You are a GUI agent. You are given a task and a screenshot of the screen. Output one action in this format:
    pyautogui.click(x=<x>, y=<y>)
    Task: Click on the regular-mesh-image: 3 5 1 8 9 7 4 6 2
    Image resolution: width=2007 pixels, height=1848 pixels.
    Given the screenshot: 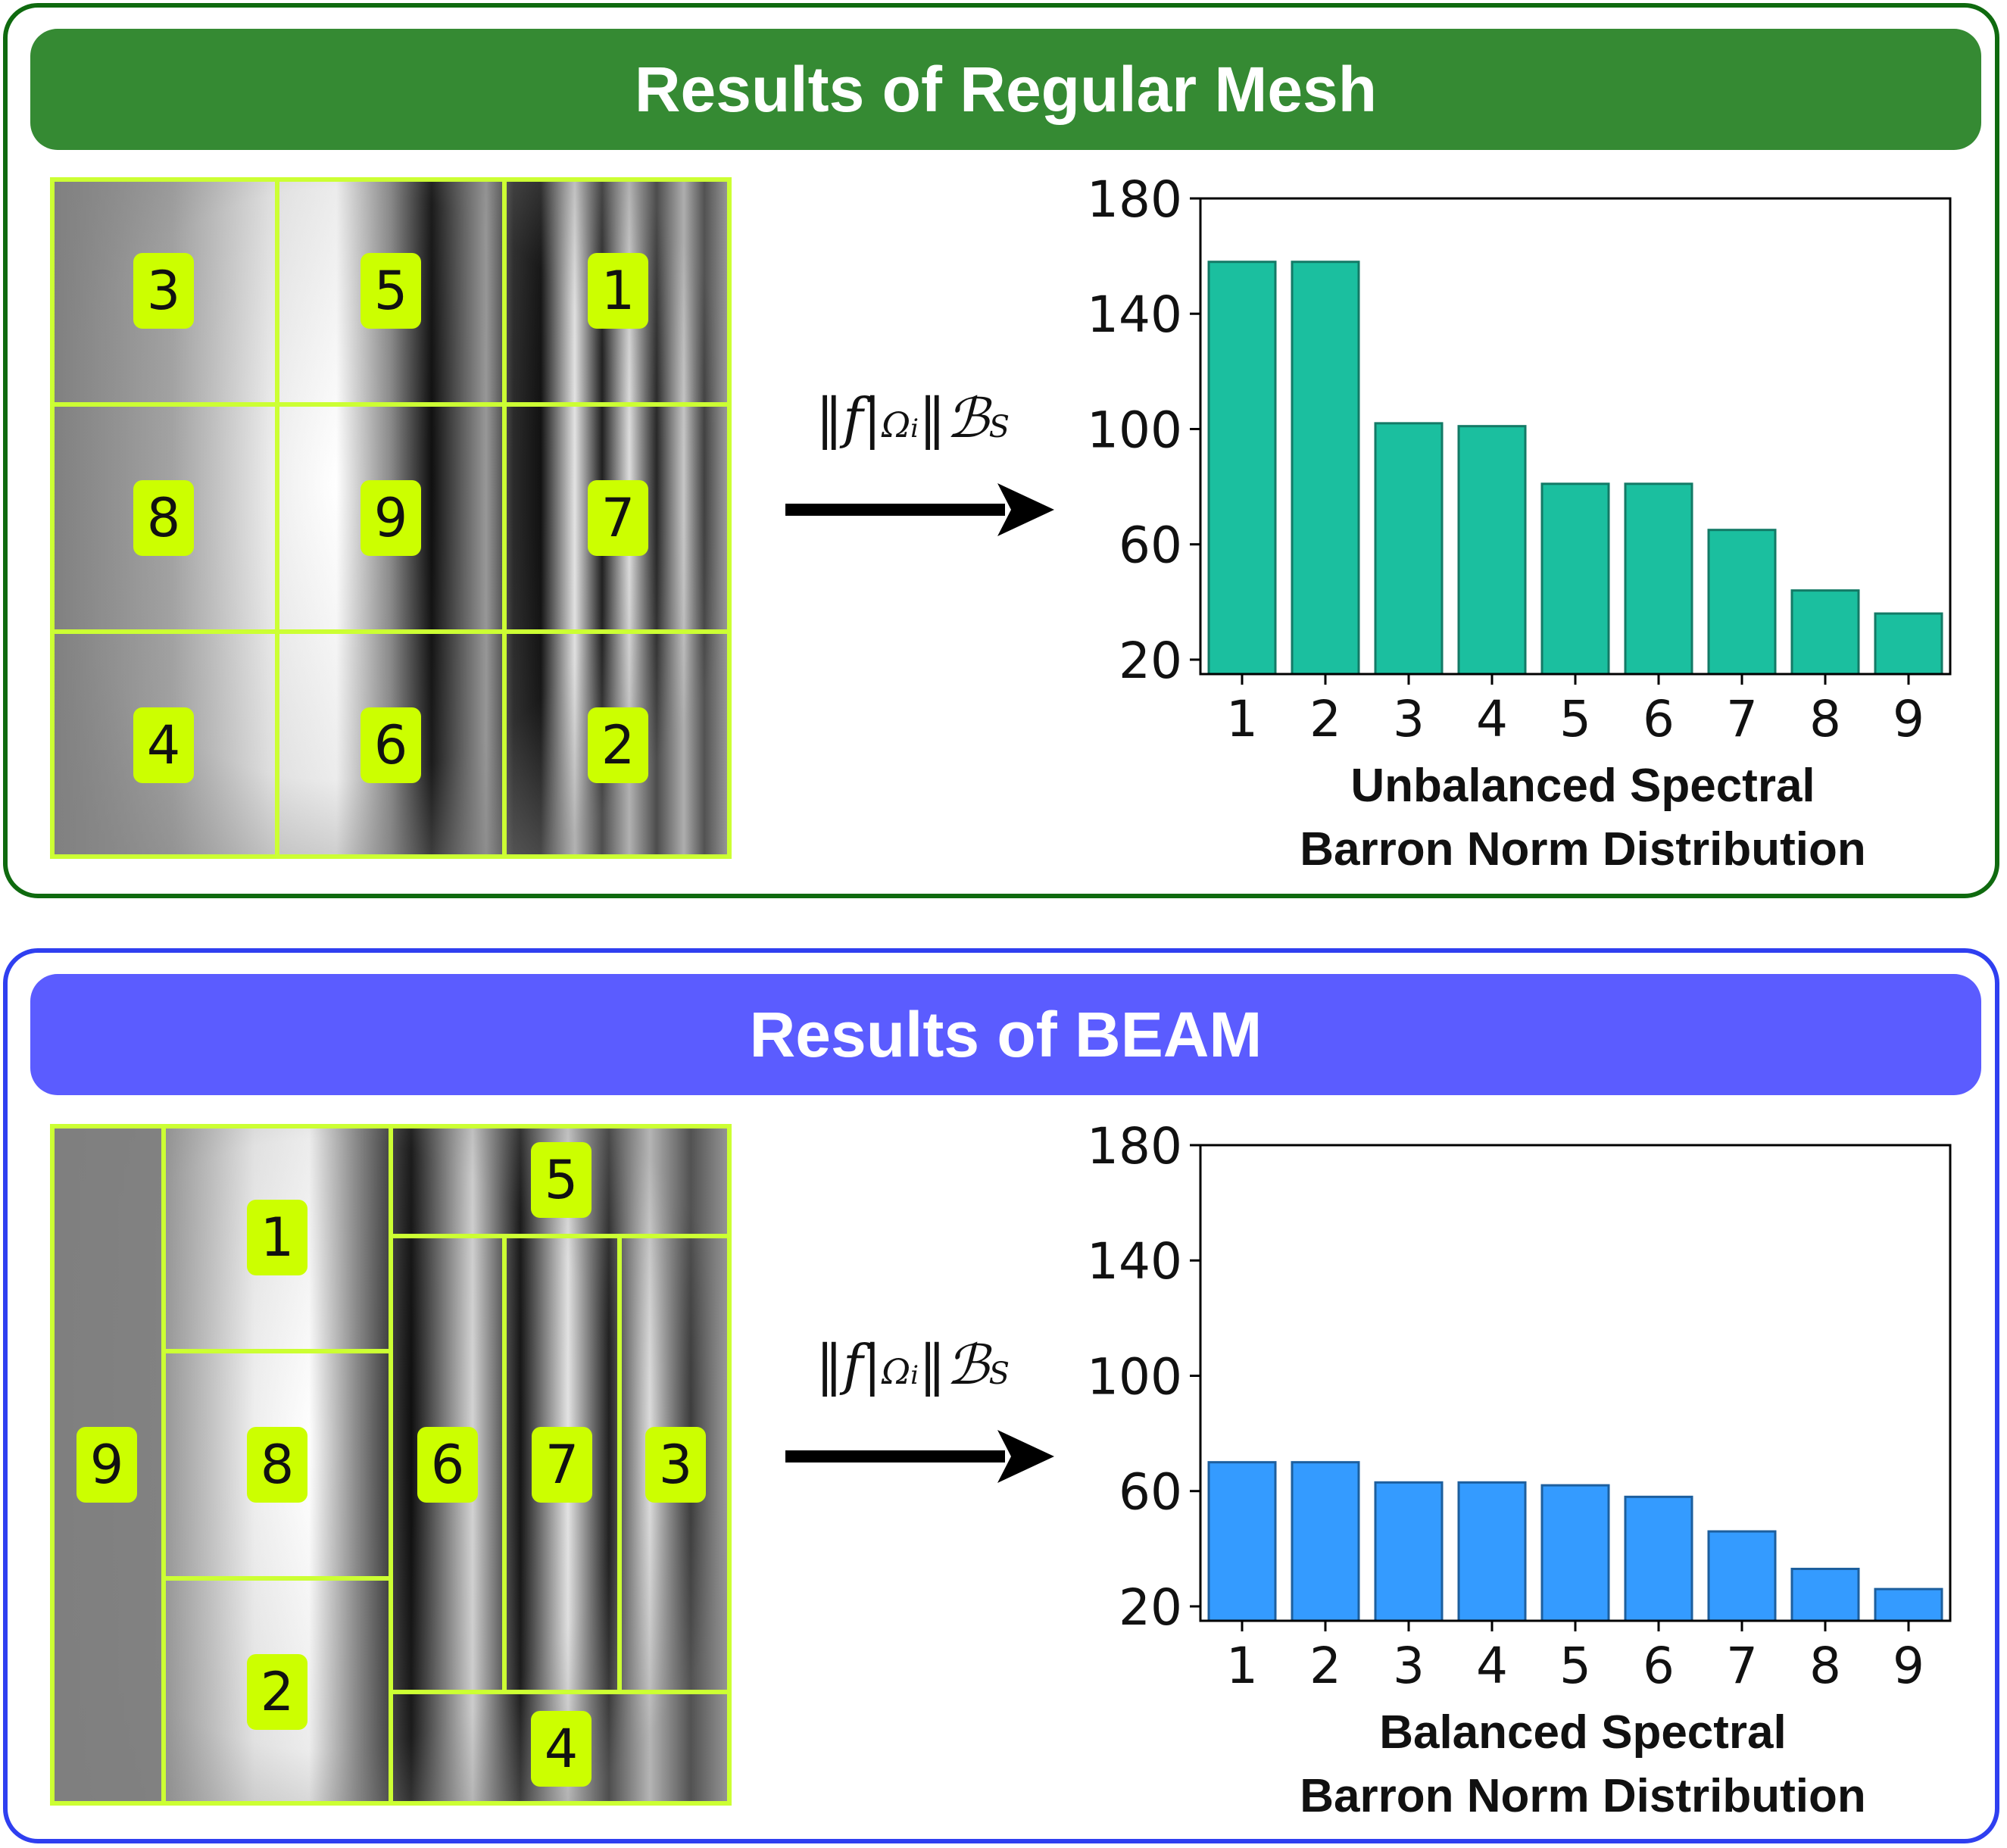 What is the action you would take?
    pyautogui.click(x=391, y=518)
    